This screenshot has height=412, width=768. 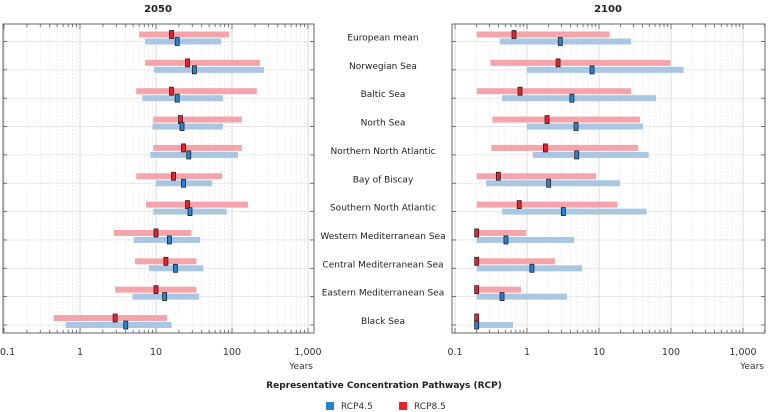 I want to click on category-label: Southern North Atlantic, so click(x=383, y=209).